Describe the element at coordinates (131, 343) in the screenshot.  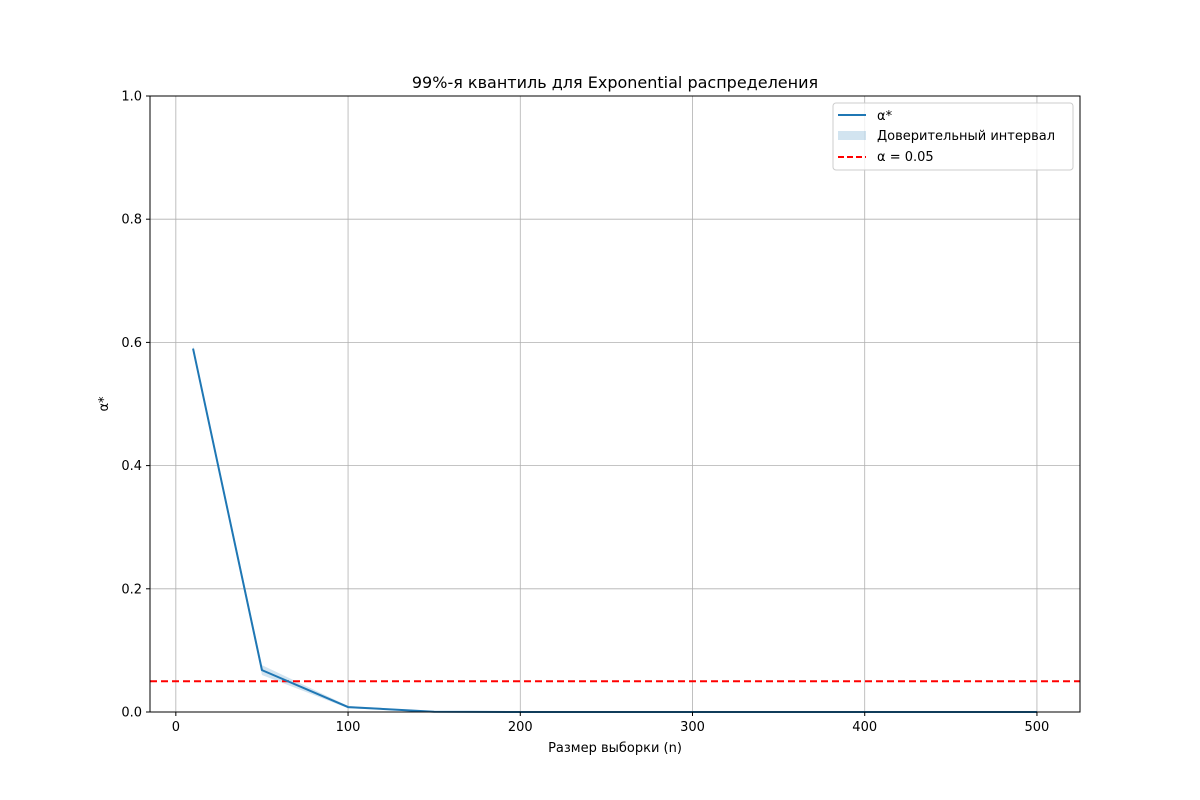
I see `y-tick-label: 0.6` at that location.